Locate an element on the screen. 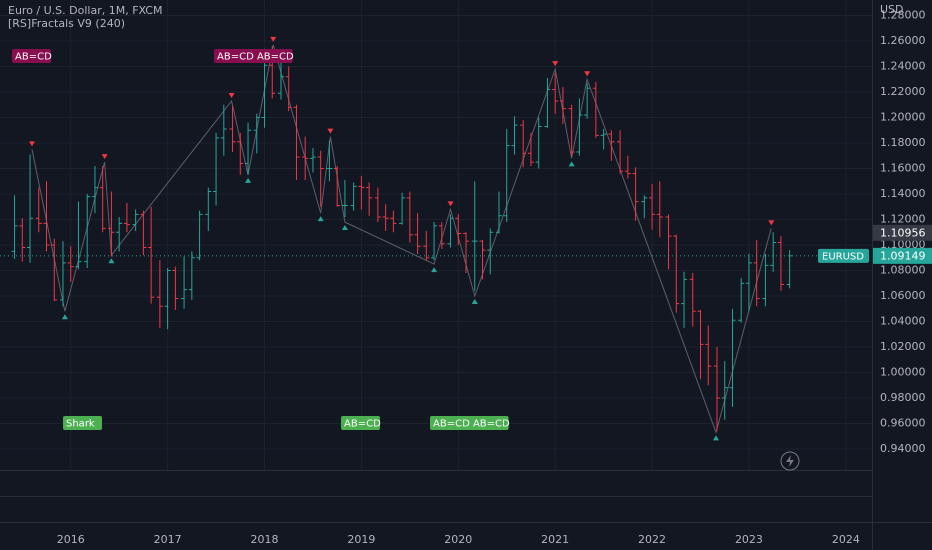  y-tick-label: 0.98000 is located at coordinates (903, 397).